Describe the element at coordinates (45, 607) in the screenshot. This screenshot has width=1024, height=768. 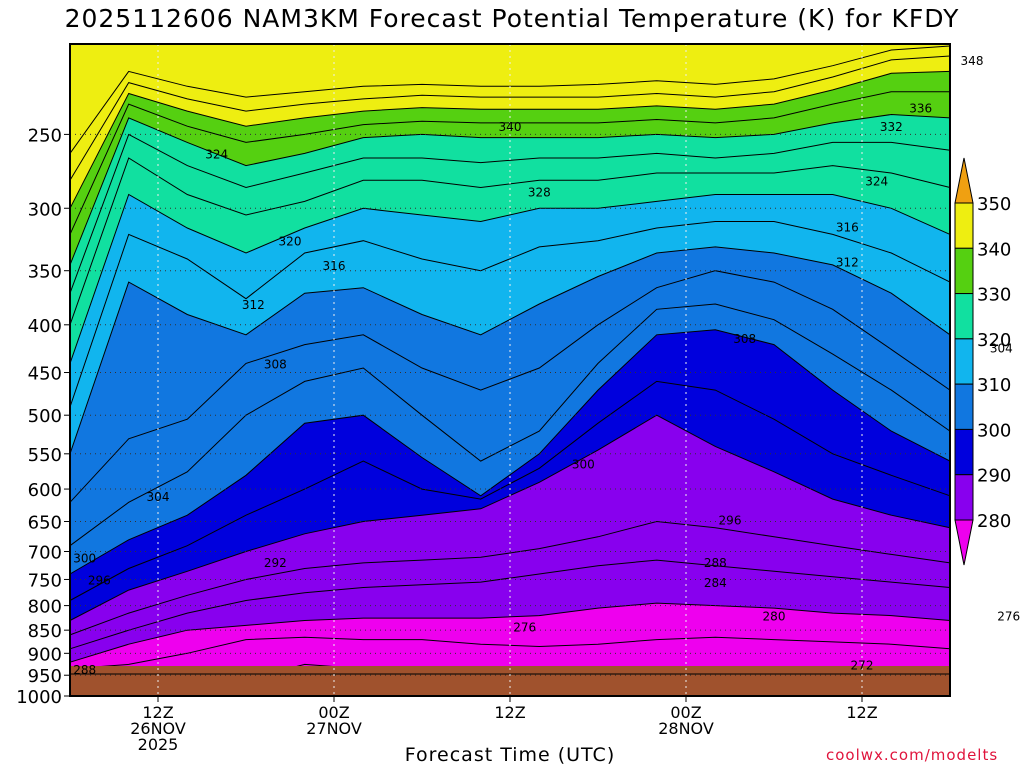
I see `y-tick-label: 800` at that location.